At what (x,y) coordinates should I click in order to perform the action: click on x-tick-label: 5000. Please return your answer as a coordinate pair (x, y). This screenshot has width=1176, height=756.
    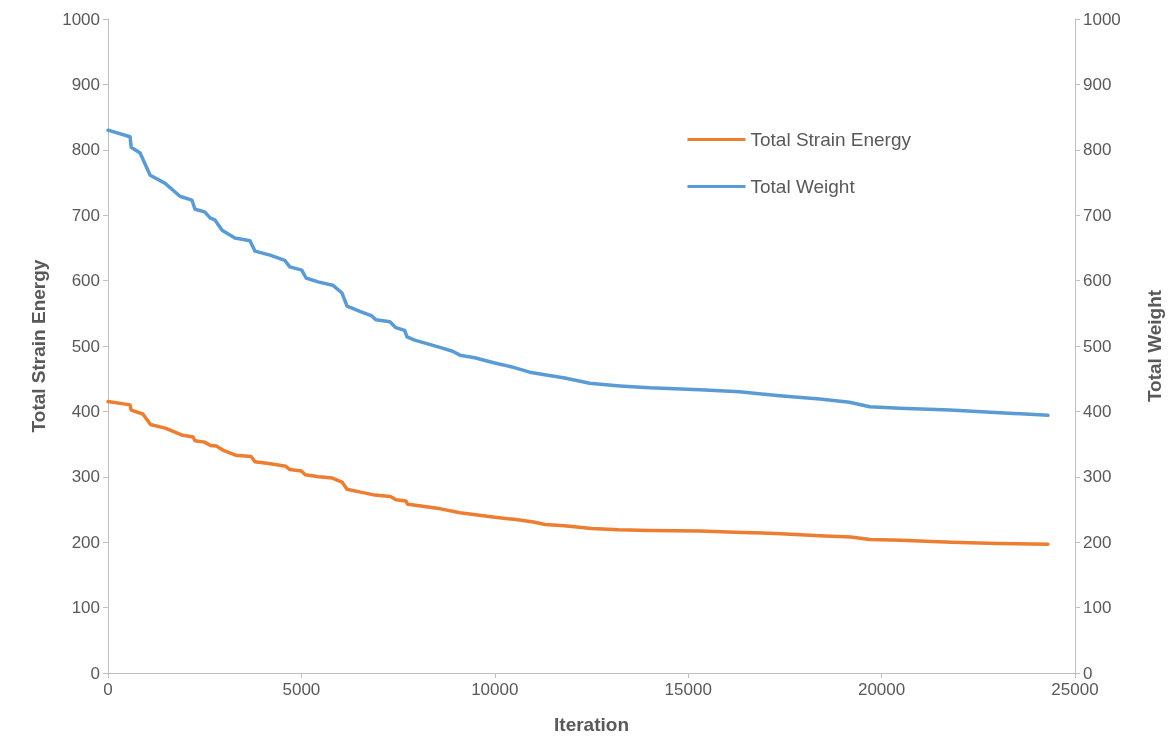
    Looking at the image, I should click on (301, 689).